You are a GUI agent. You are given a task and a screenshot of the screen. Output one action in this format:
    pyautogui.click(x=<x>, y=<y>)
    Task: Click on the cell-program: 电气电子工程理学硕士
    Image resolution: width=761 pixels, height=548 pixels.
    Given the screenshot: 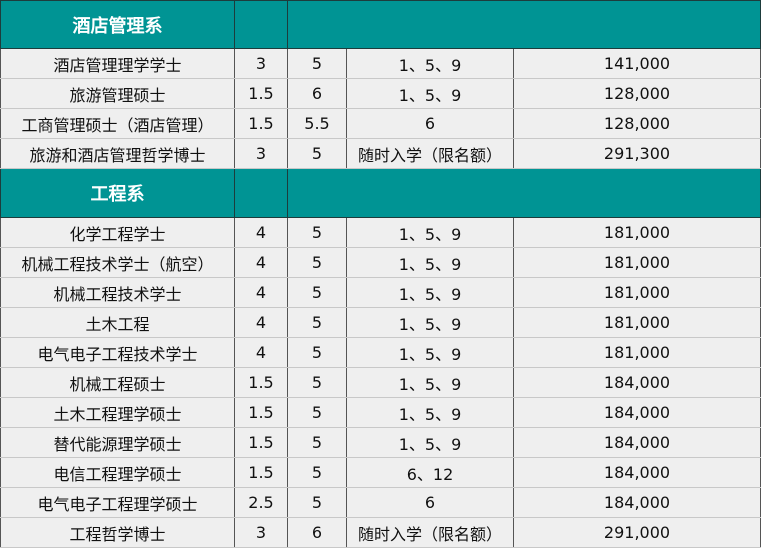 What is the action you would take?
    pyautogui.click(x=117, y=502)
    